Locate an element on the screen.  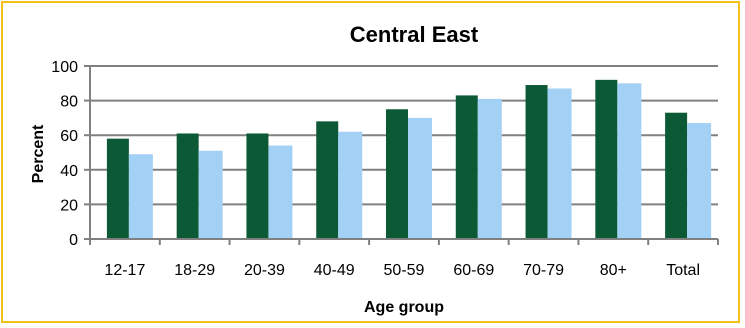
y-tick-labels: 0 20 40 60 80 100 is located at coordinates (70, 154).